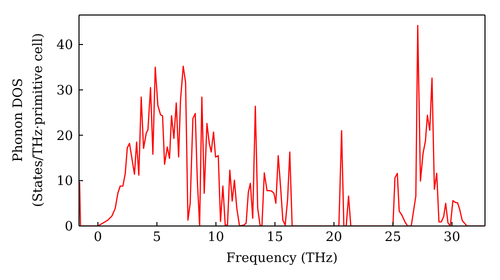  What do you see at coordinates (452, 238) in the screenshot?
I see `x-tick-label: 30` at bounding box center [452, 238].